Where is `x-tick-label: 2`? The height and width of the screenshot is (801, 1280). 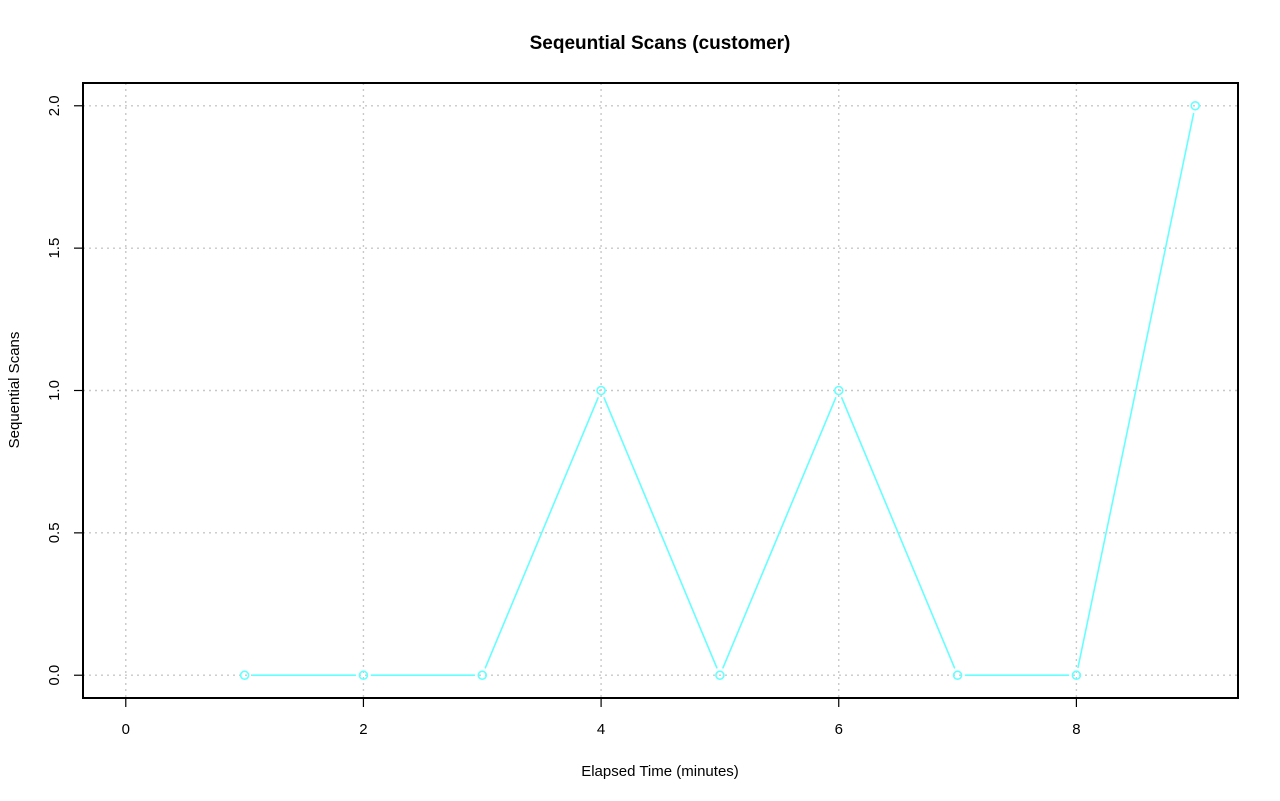
x-tick-label: 2 is located at coordinates (363, 729).